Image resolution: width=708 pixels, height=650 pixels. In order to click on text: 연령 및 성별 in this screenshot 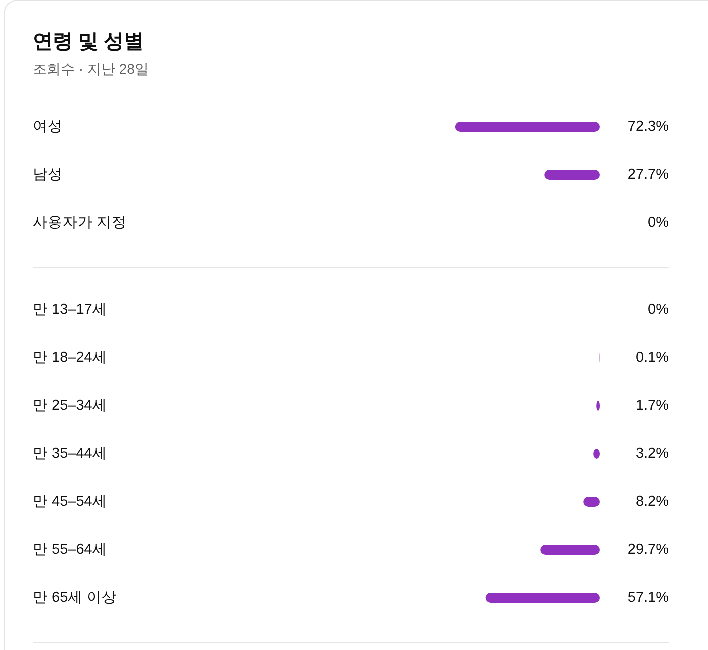, I will do `click(88, 42)`.